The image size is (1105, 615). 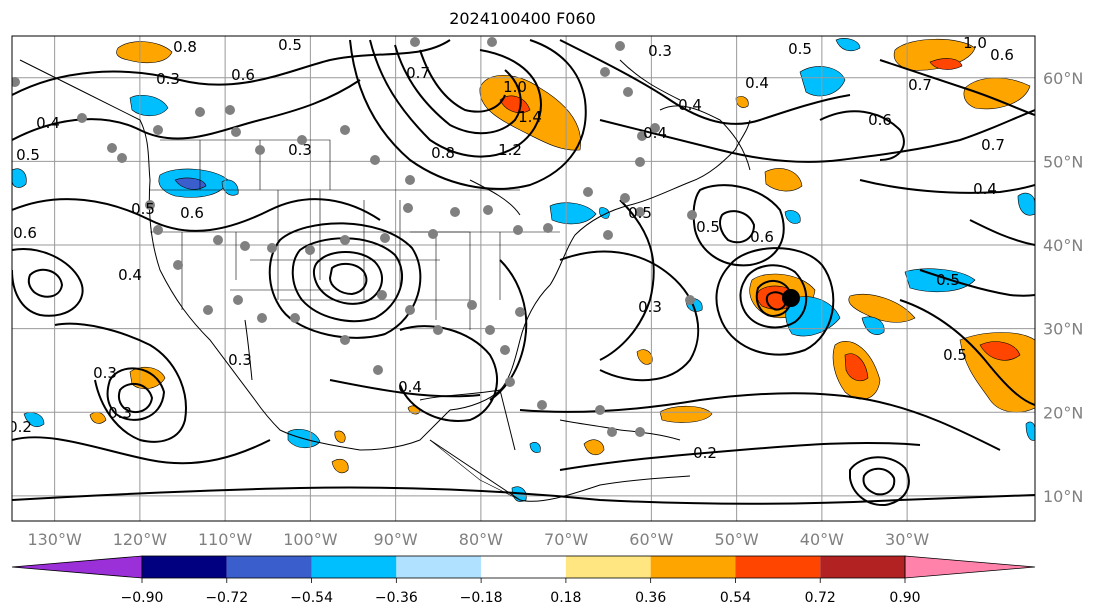 What do you see at coordinates (1063, 78) in the screenshot?
I see `latitude-label: 60°N` at bounding box center [1063, 78].